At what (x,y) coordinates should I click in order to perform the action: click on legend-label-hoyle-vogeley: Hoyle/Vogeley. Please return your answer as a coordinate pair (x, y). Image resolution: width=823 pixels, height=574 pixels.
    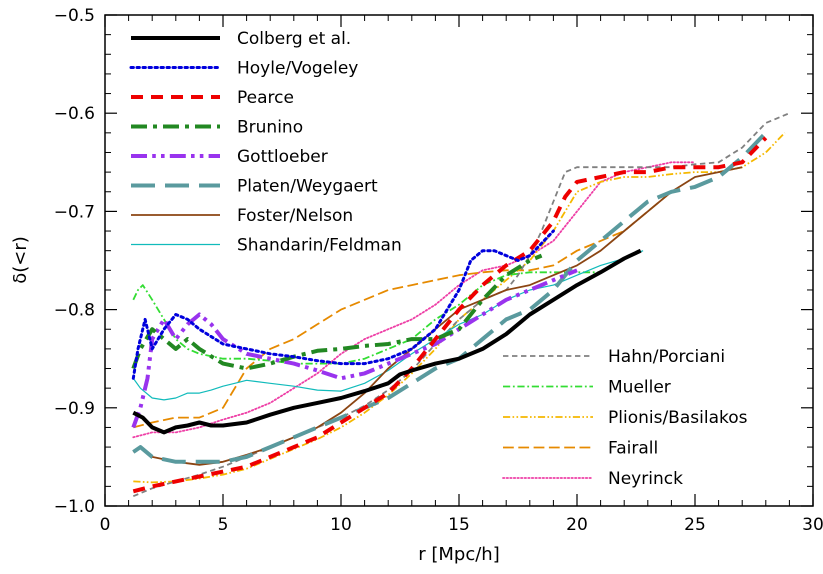
    Looking at the image, I should click on (297, 69).